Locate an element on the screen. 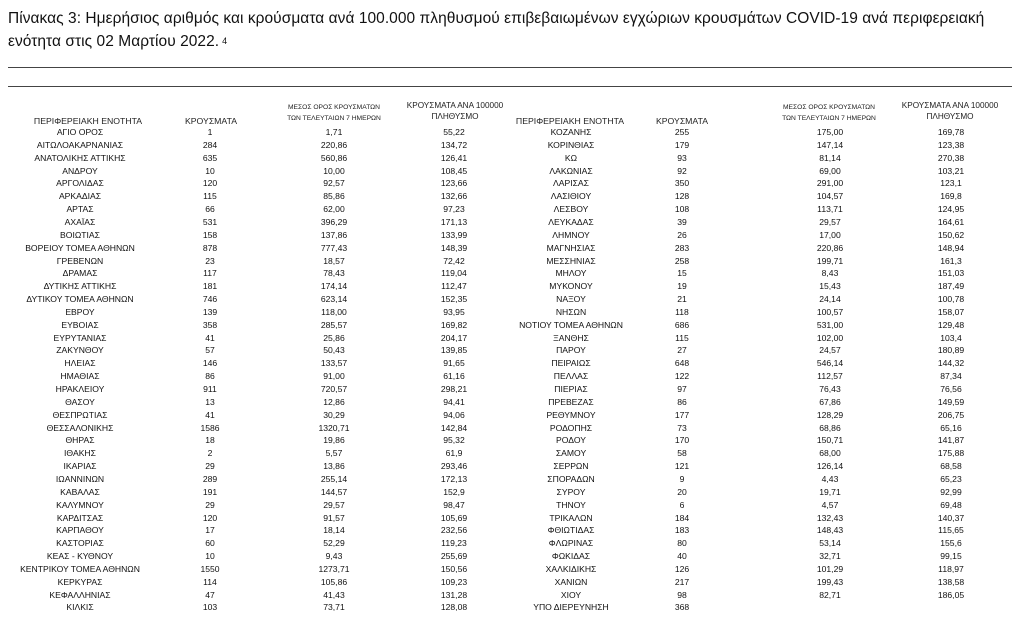 The width and height of the screenshot is (1024, 624). table-row: ΘΕΣΣΑΛΟΝΙΚΗΣ 1586 1320,71 142,84 is located at coordinates (512, 428).